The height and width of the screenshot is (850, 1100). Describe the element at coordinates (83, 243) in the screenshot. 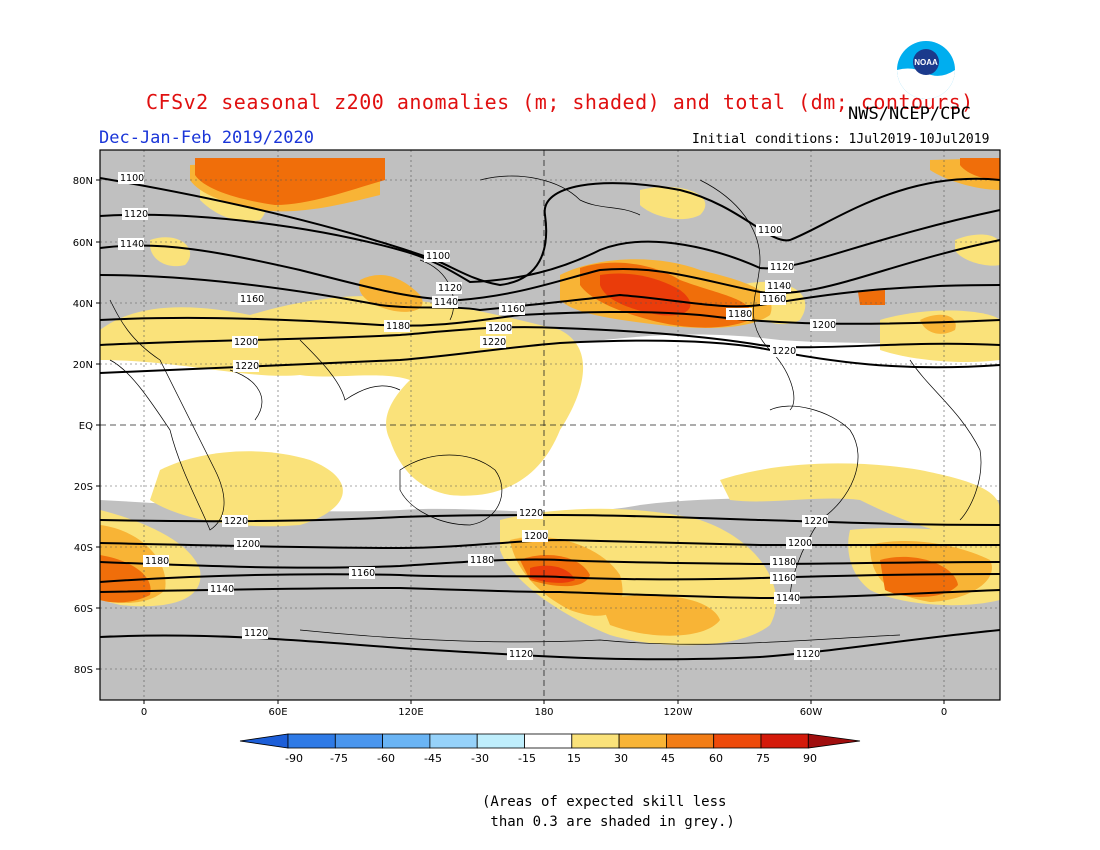

I see `lat-label-60n: 60N` at that location.